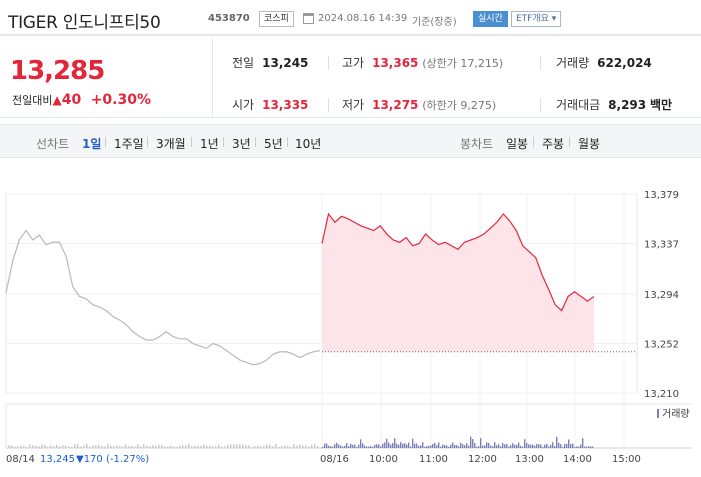  Describe the element at coordinates (517, 144) in the screenshot. I see `candle-daily: 일봉` at that location.